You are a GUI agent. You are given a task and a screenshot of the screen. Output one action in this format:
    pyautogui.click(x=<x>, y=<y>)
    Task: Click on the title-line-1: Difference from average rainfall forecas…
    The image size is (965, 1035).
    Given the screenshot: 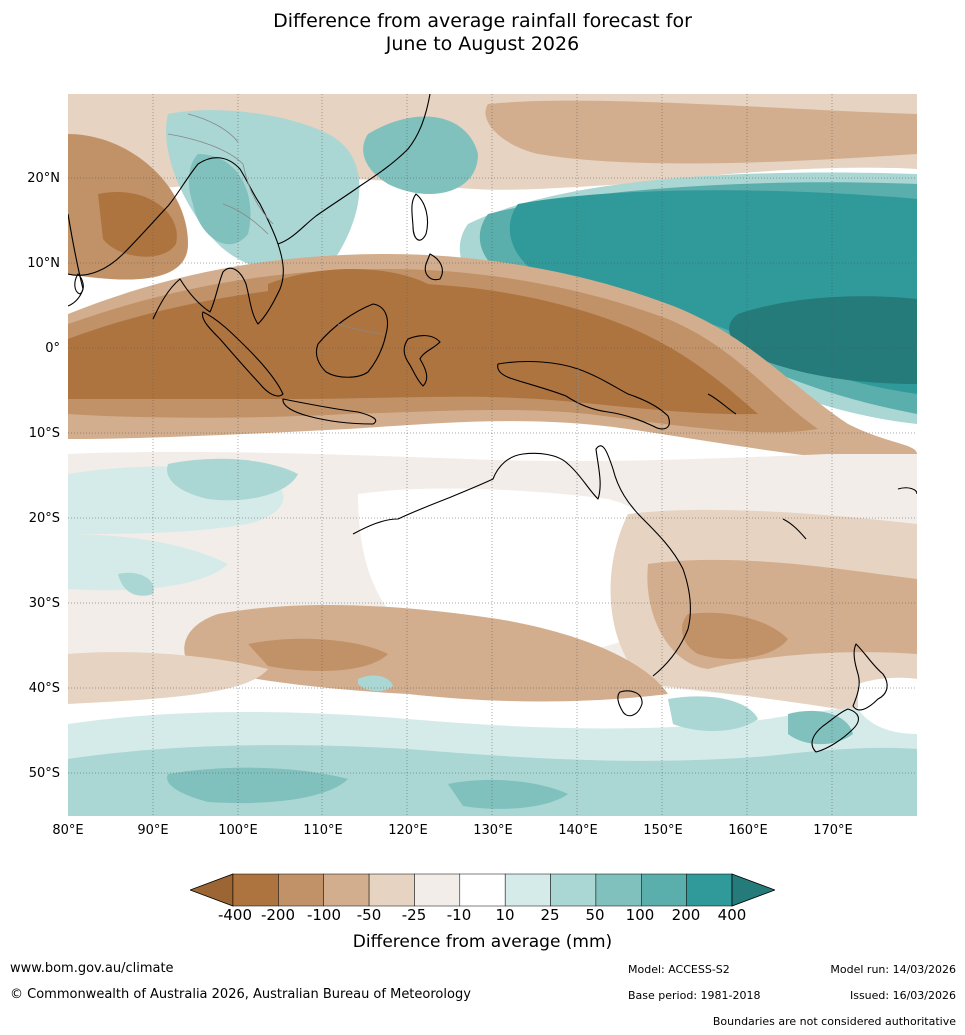 What is the action you would take?
    pyautogui.click(x=482, y=21)
    